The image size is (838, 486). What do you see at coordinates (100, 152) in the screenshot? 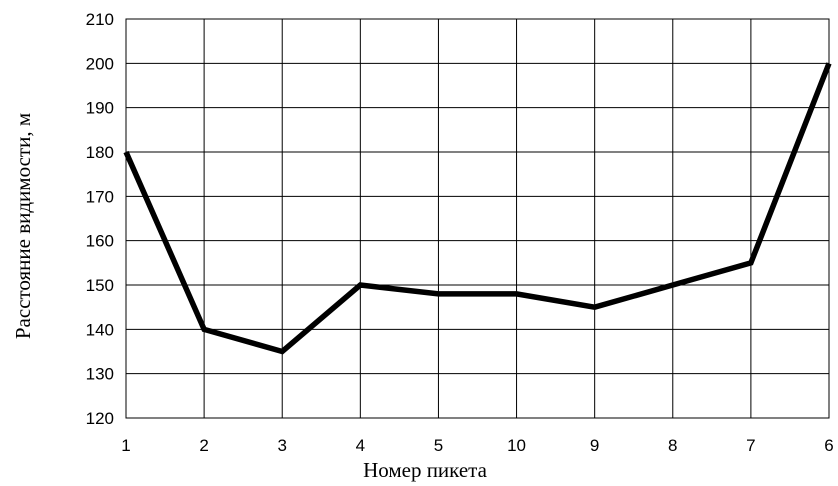
I see `y-tick-label: 180` at bounding box center [100, 152].